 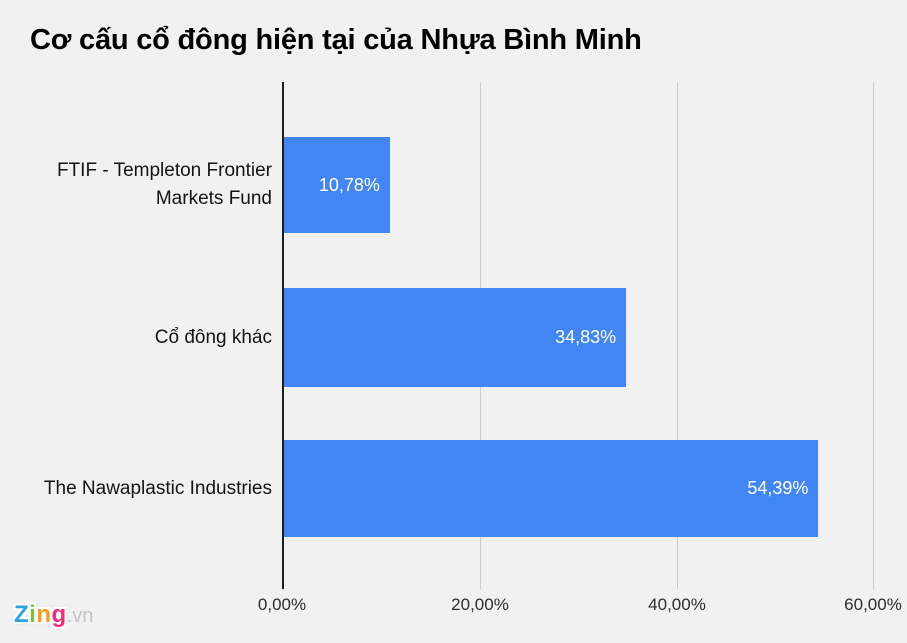 What do you see at coordinates (349, 184) in the screenshot?
I see `value-label-ftif-templeton: 10,78%` at bounding box center [349, 184].